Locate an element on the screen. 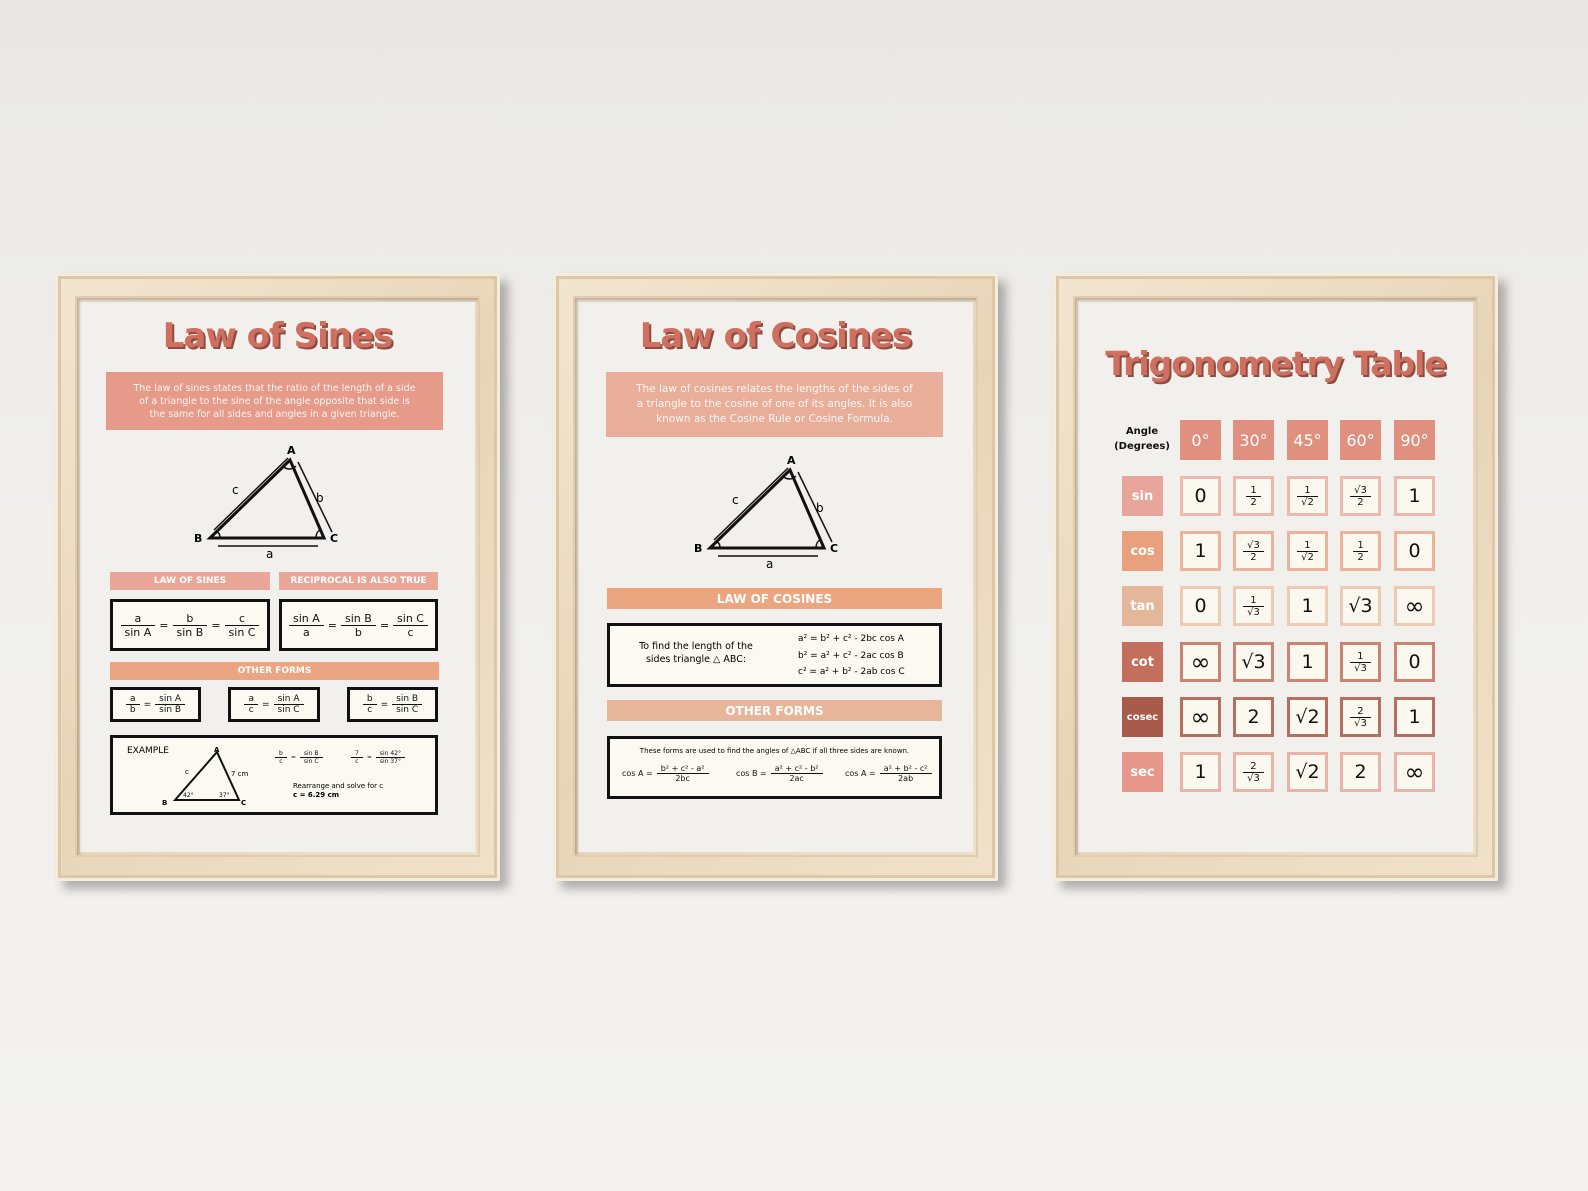 The image size is (1588, 1191). table-cell: 2 is located at coordinates (1253, 717).